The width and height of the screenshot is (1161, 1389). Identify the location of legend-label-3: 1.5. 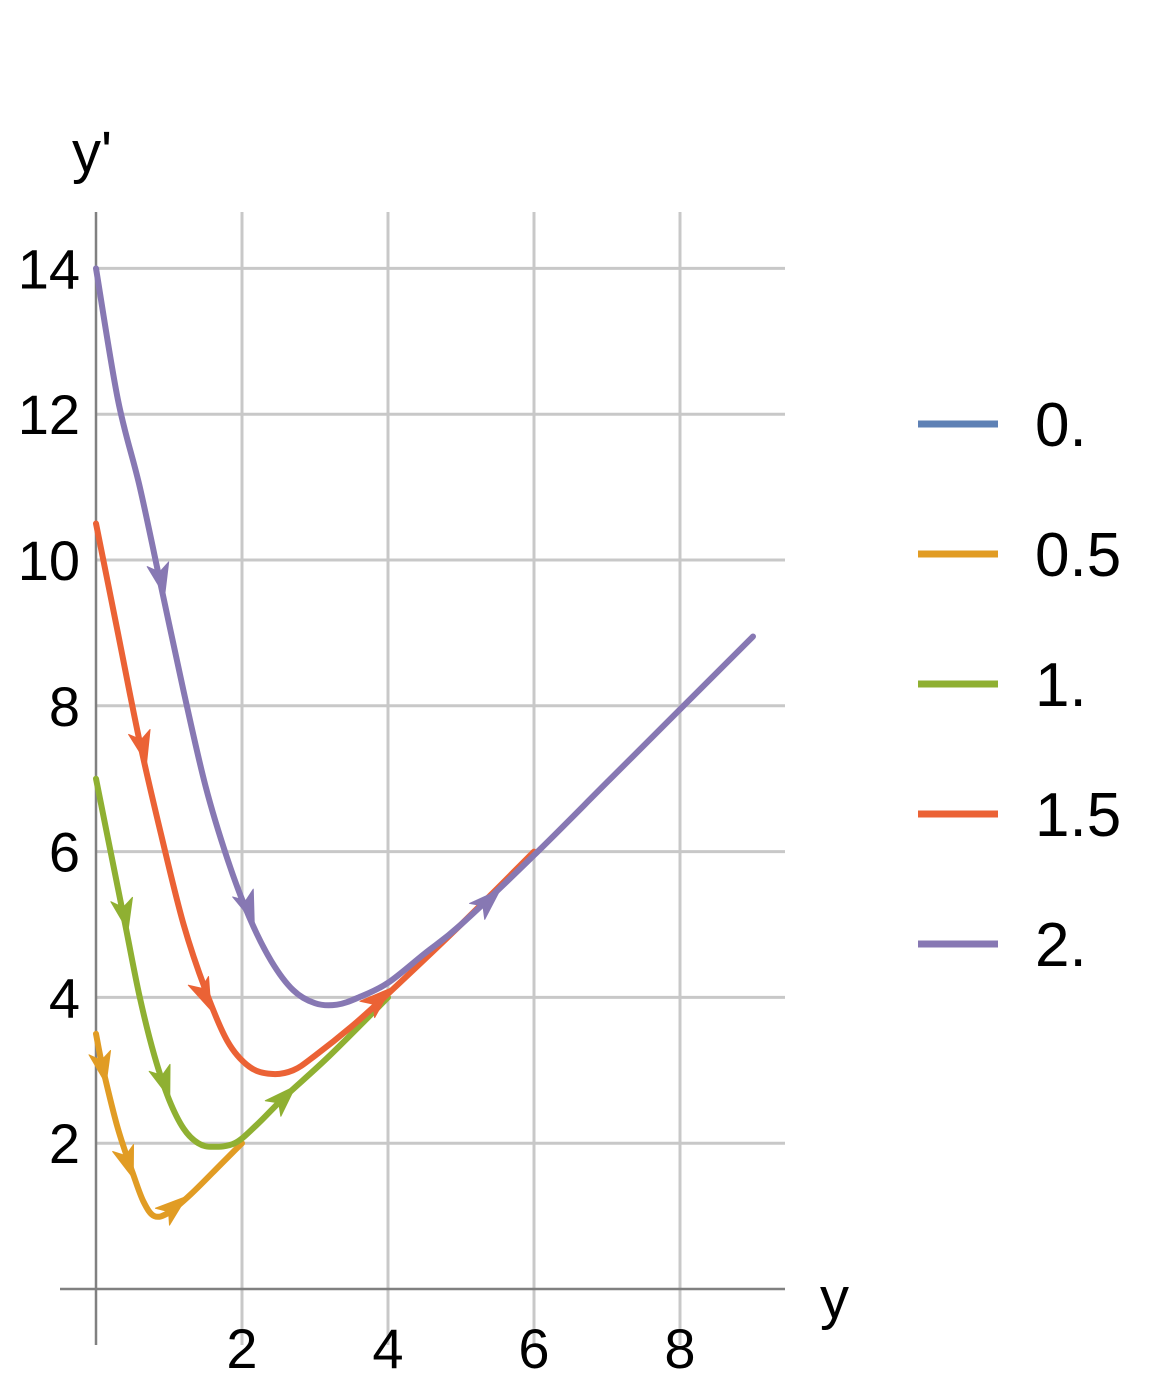
(1078, 815).